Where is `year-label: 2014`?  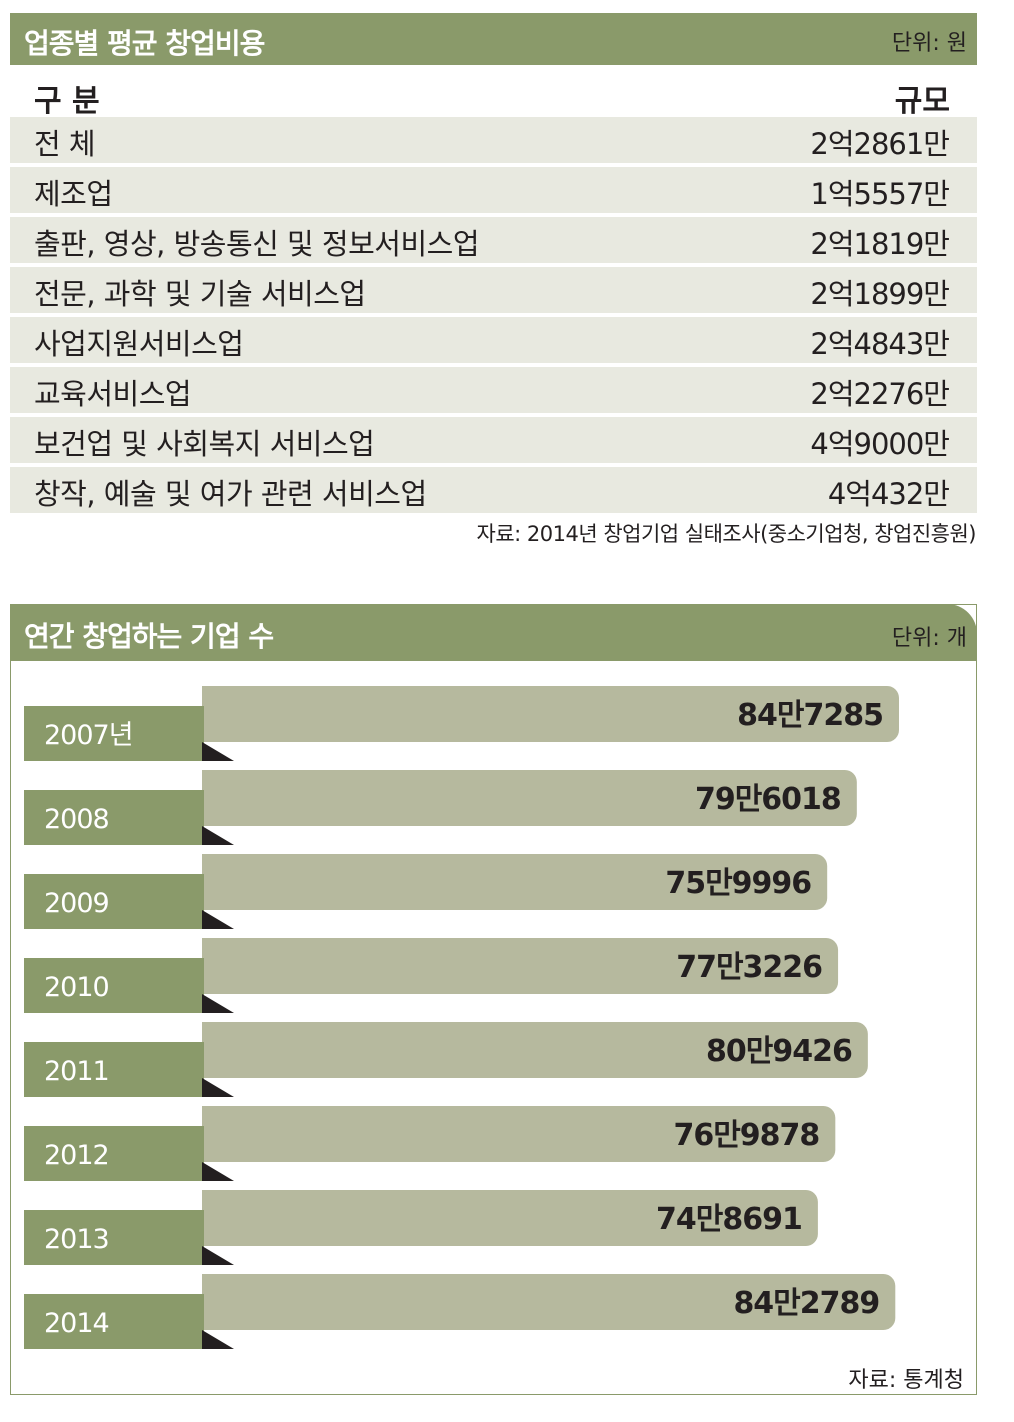 year-label: 2014 is located at coordinates (76, 1323).